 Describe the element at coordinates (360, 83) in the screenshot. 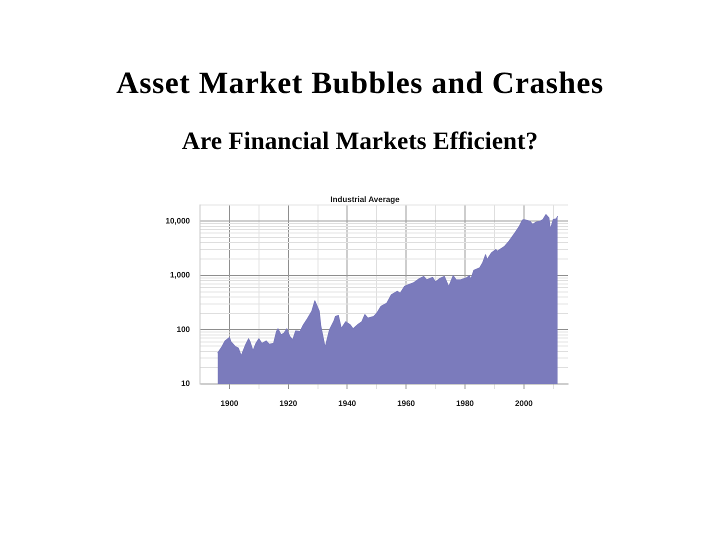

I see `chart-title: Asset Market Bubbles and Crashes` at that location.